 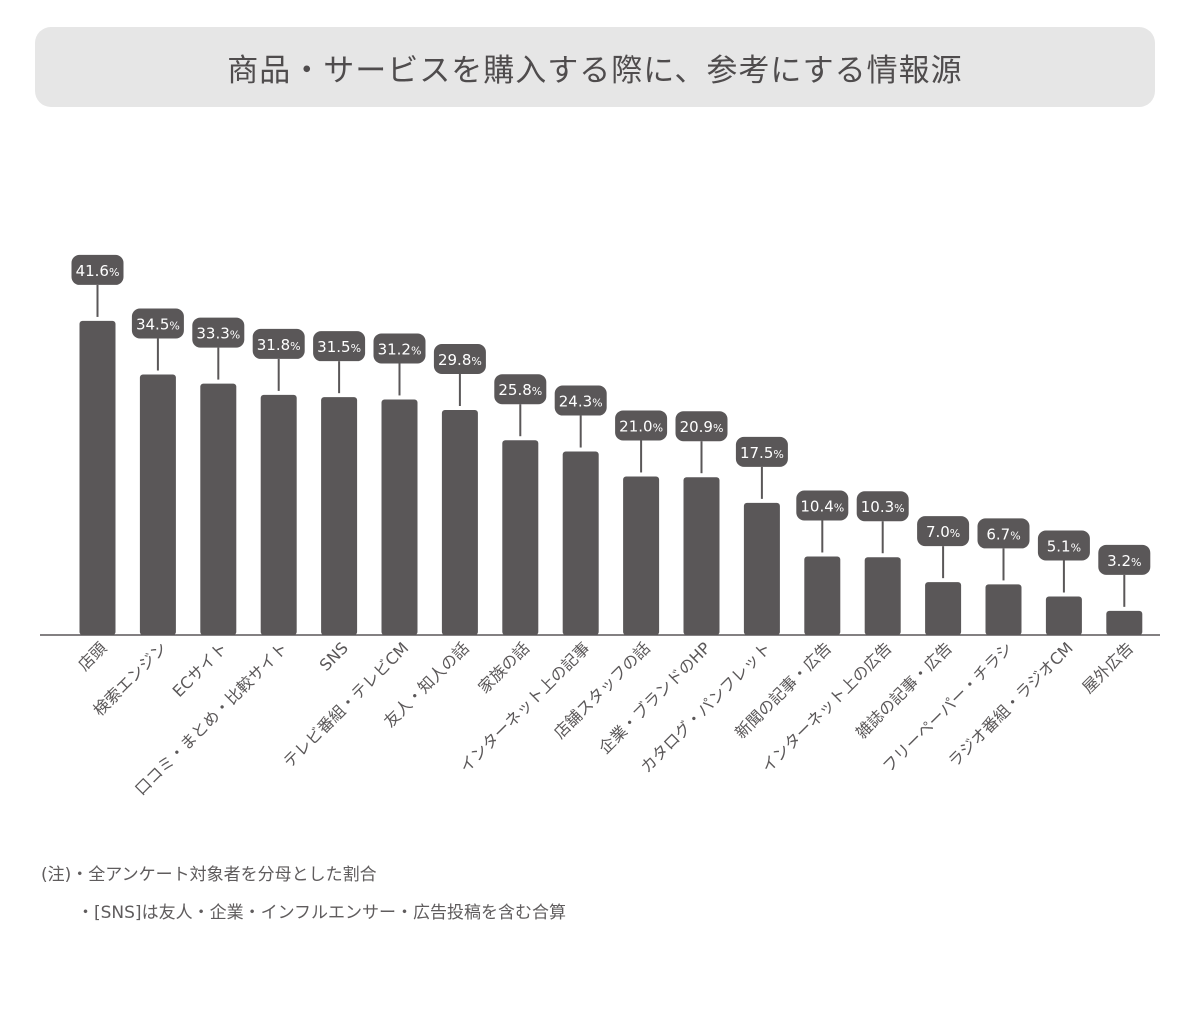 I want to click on category-label: 企業・ブランドのHP, so click(x=655, y=698).